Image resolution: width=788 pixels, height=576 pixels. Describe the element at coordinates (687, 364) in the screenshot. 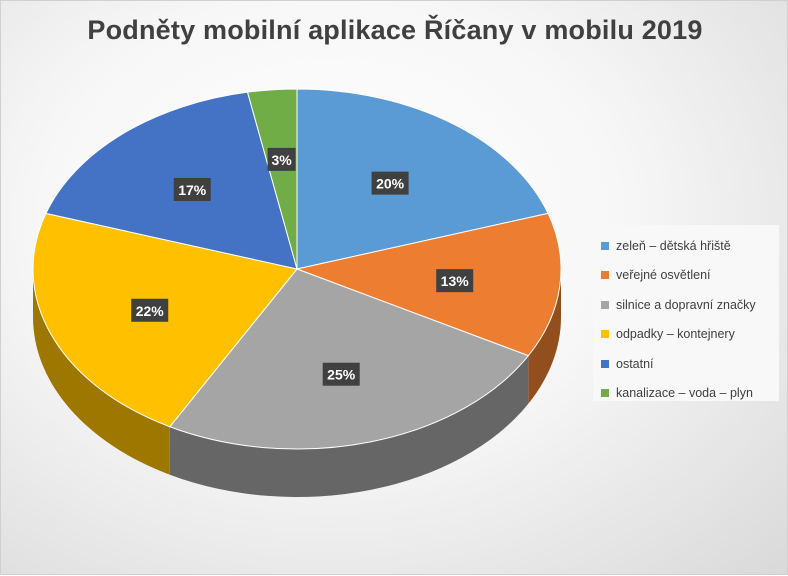

I see `legend-item: ostatní` at that location.